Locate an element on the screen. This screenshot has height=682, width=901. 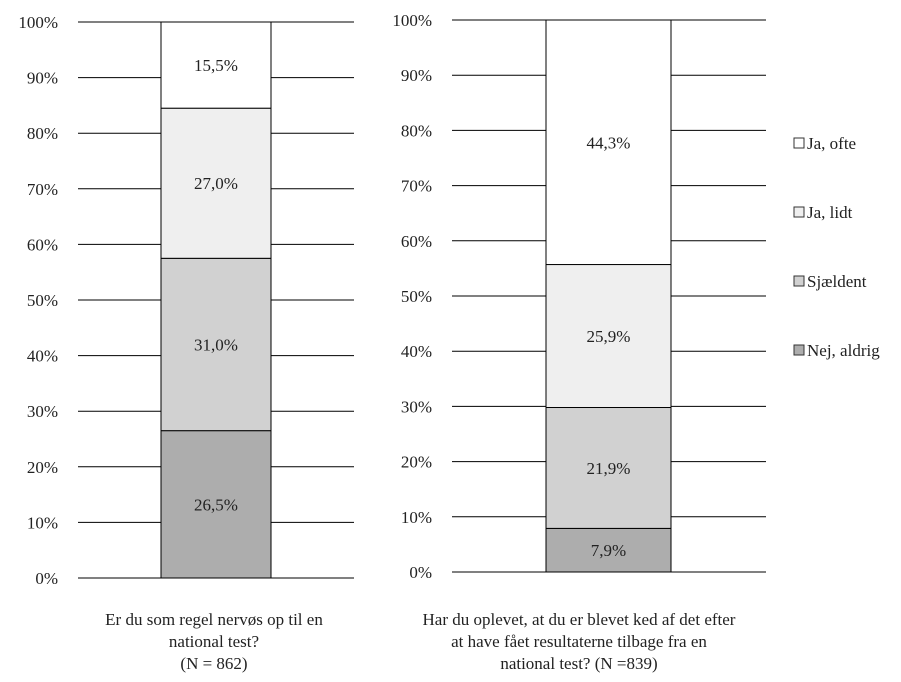
chart-caption-line: at have fået resultaterne tilbage fra en is located at coordinates (579, 641).